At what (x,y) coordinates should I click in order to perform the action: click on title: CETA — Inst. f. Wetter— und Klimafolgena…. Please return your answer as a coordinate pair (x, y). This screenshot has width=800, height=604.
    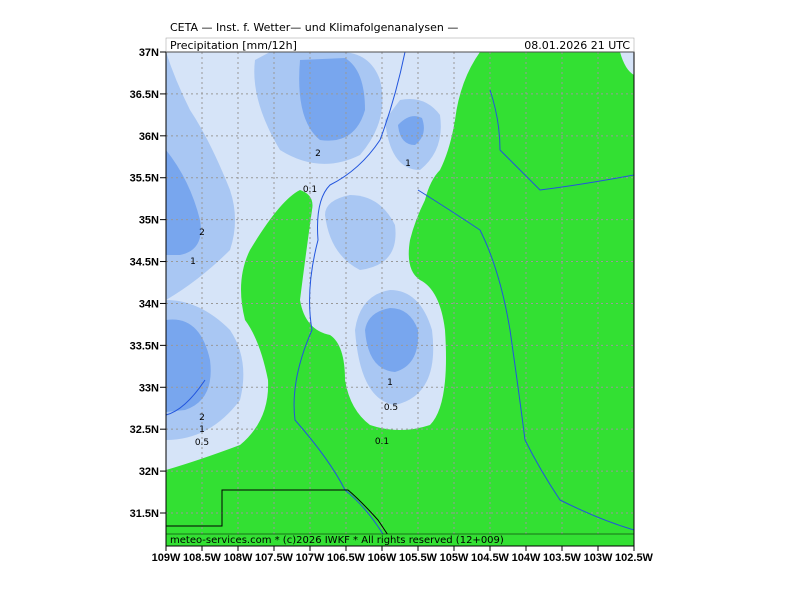
    Looking at the image, I should click on (314, 27).